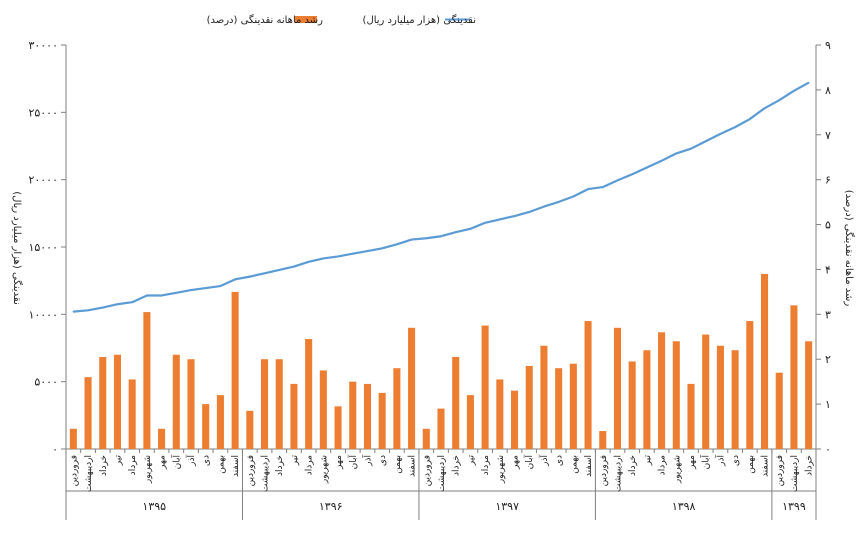 This screenshot has height=534, width=864. I want to click on y-left-tick-label: ۱۰۰۰۰, so click(43, 314).